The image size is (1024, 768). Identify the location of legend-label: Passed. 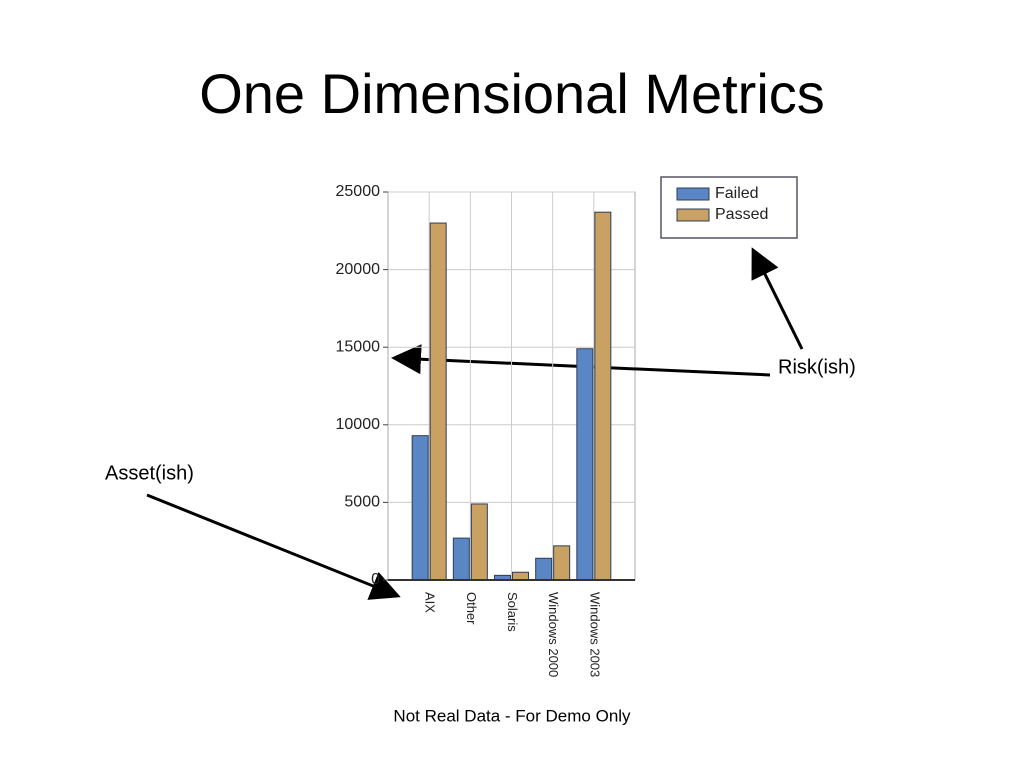
(741, 214).